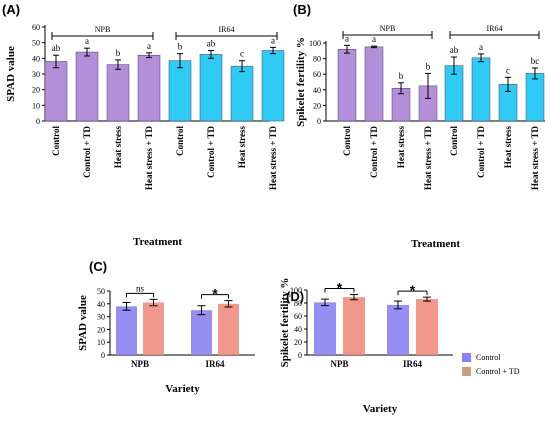 The height and width of the screenshot is (426, 550). I want to click on panel-label: (C), so click(98, 266).